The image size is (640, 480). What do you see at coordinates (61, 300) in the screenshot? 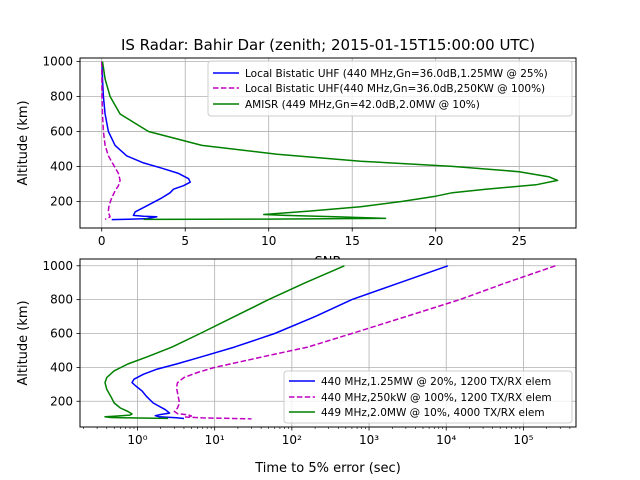
I see `time-y-tick-label: 800` at bounding box center [61, 300].